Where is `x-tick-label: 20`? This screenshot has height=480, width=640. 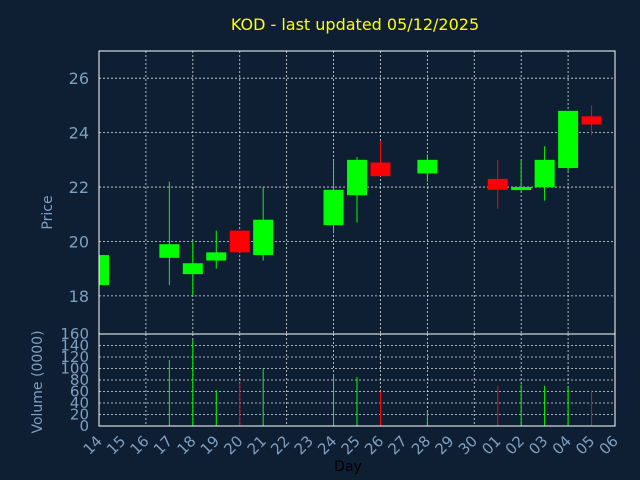
x-tick-label: 20 is located at coordinates (233, 445).